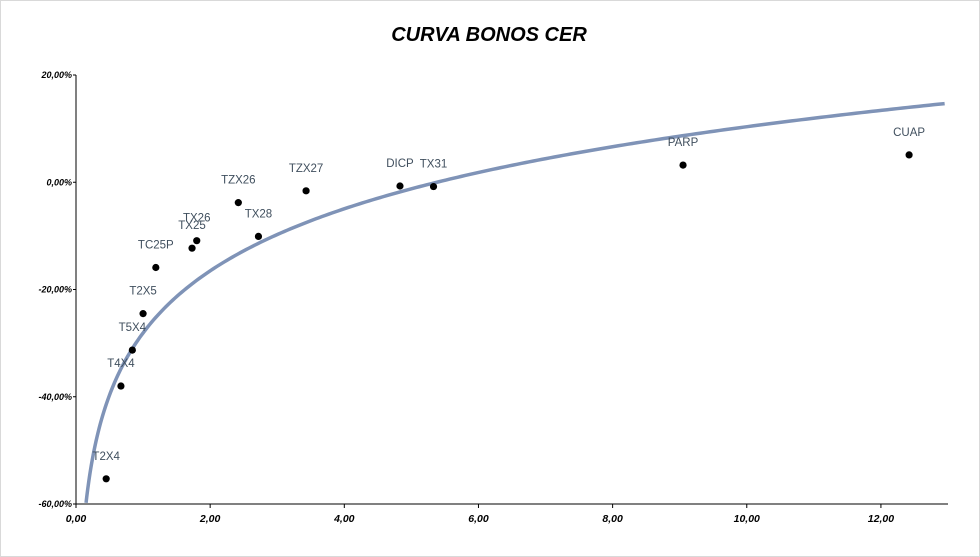  Describe the element at coordinates (306, 191) in the screenshot. I see `data-point-tzx27` at that location.